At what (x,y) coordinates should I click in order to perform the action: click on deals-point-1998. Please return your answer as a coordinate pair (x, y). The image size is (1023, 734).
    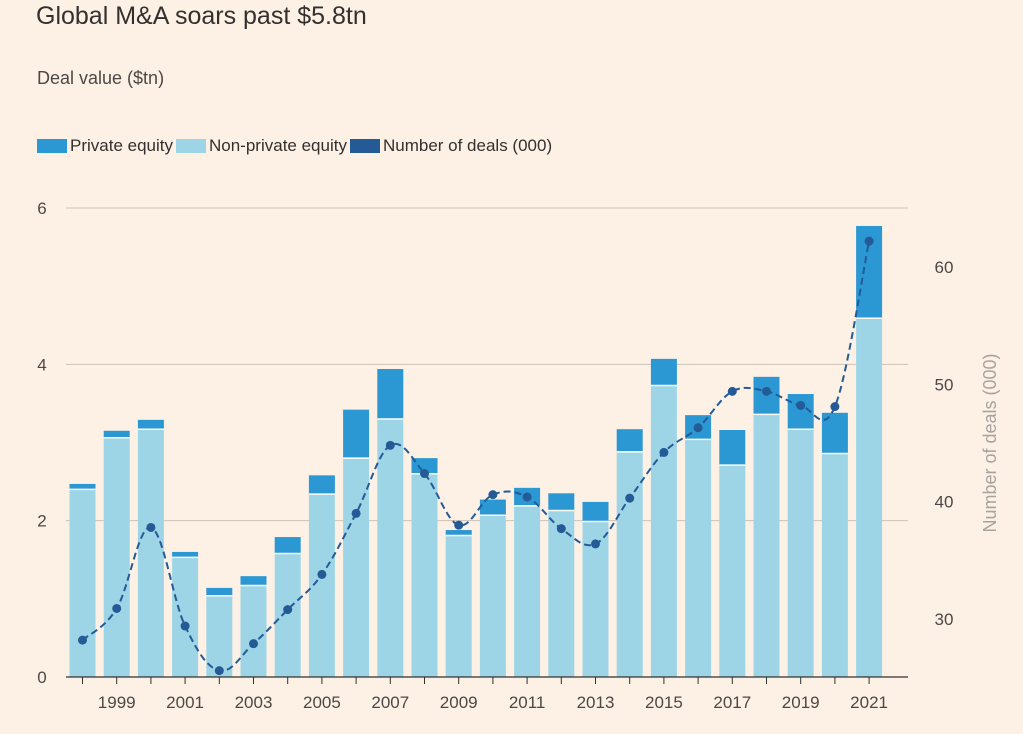
    Looking at the image, I should click on (82, 640).